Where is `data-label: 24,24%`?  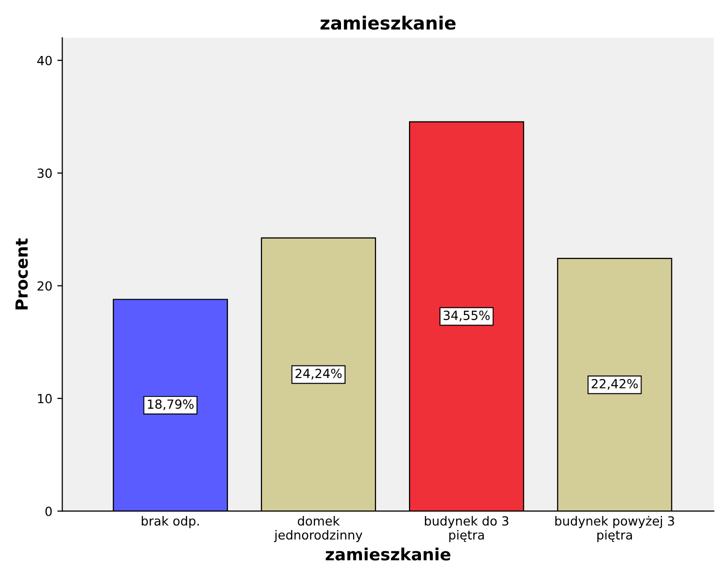 data-label: 24,24% is located at coordinates (319, 374).